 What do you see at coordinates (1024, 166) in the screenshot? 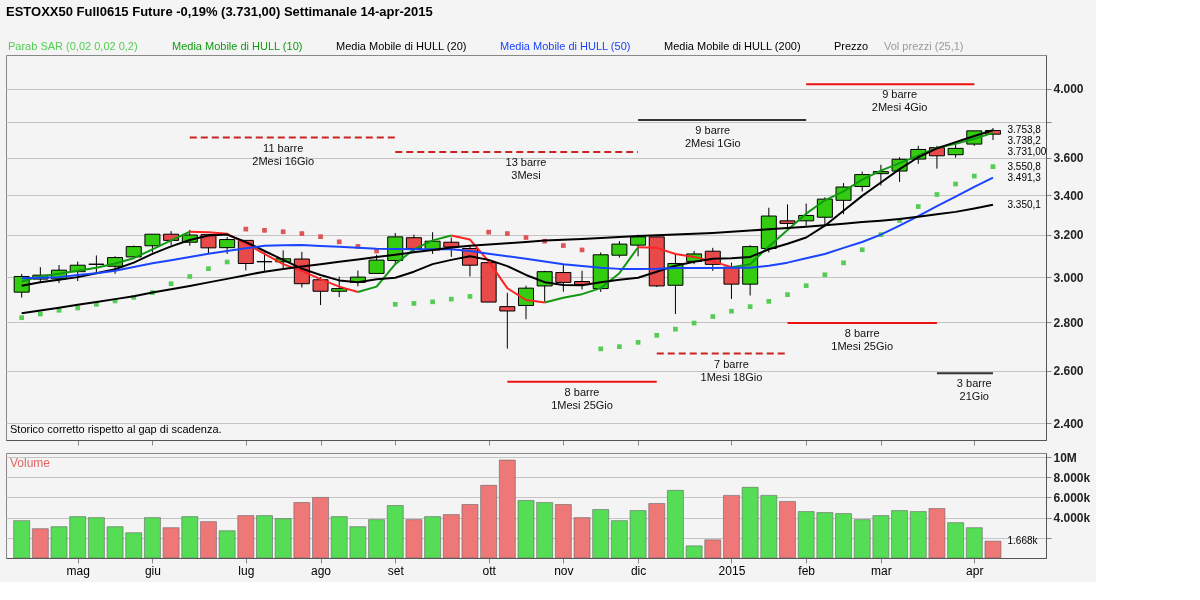
I see `annotation: 3.550,8` at bounding box center [1024, 166].